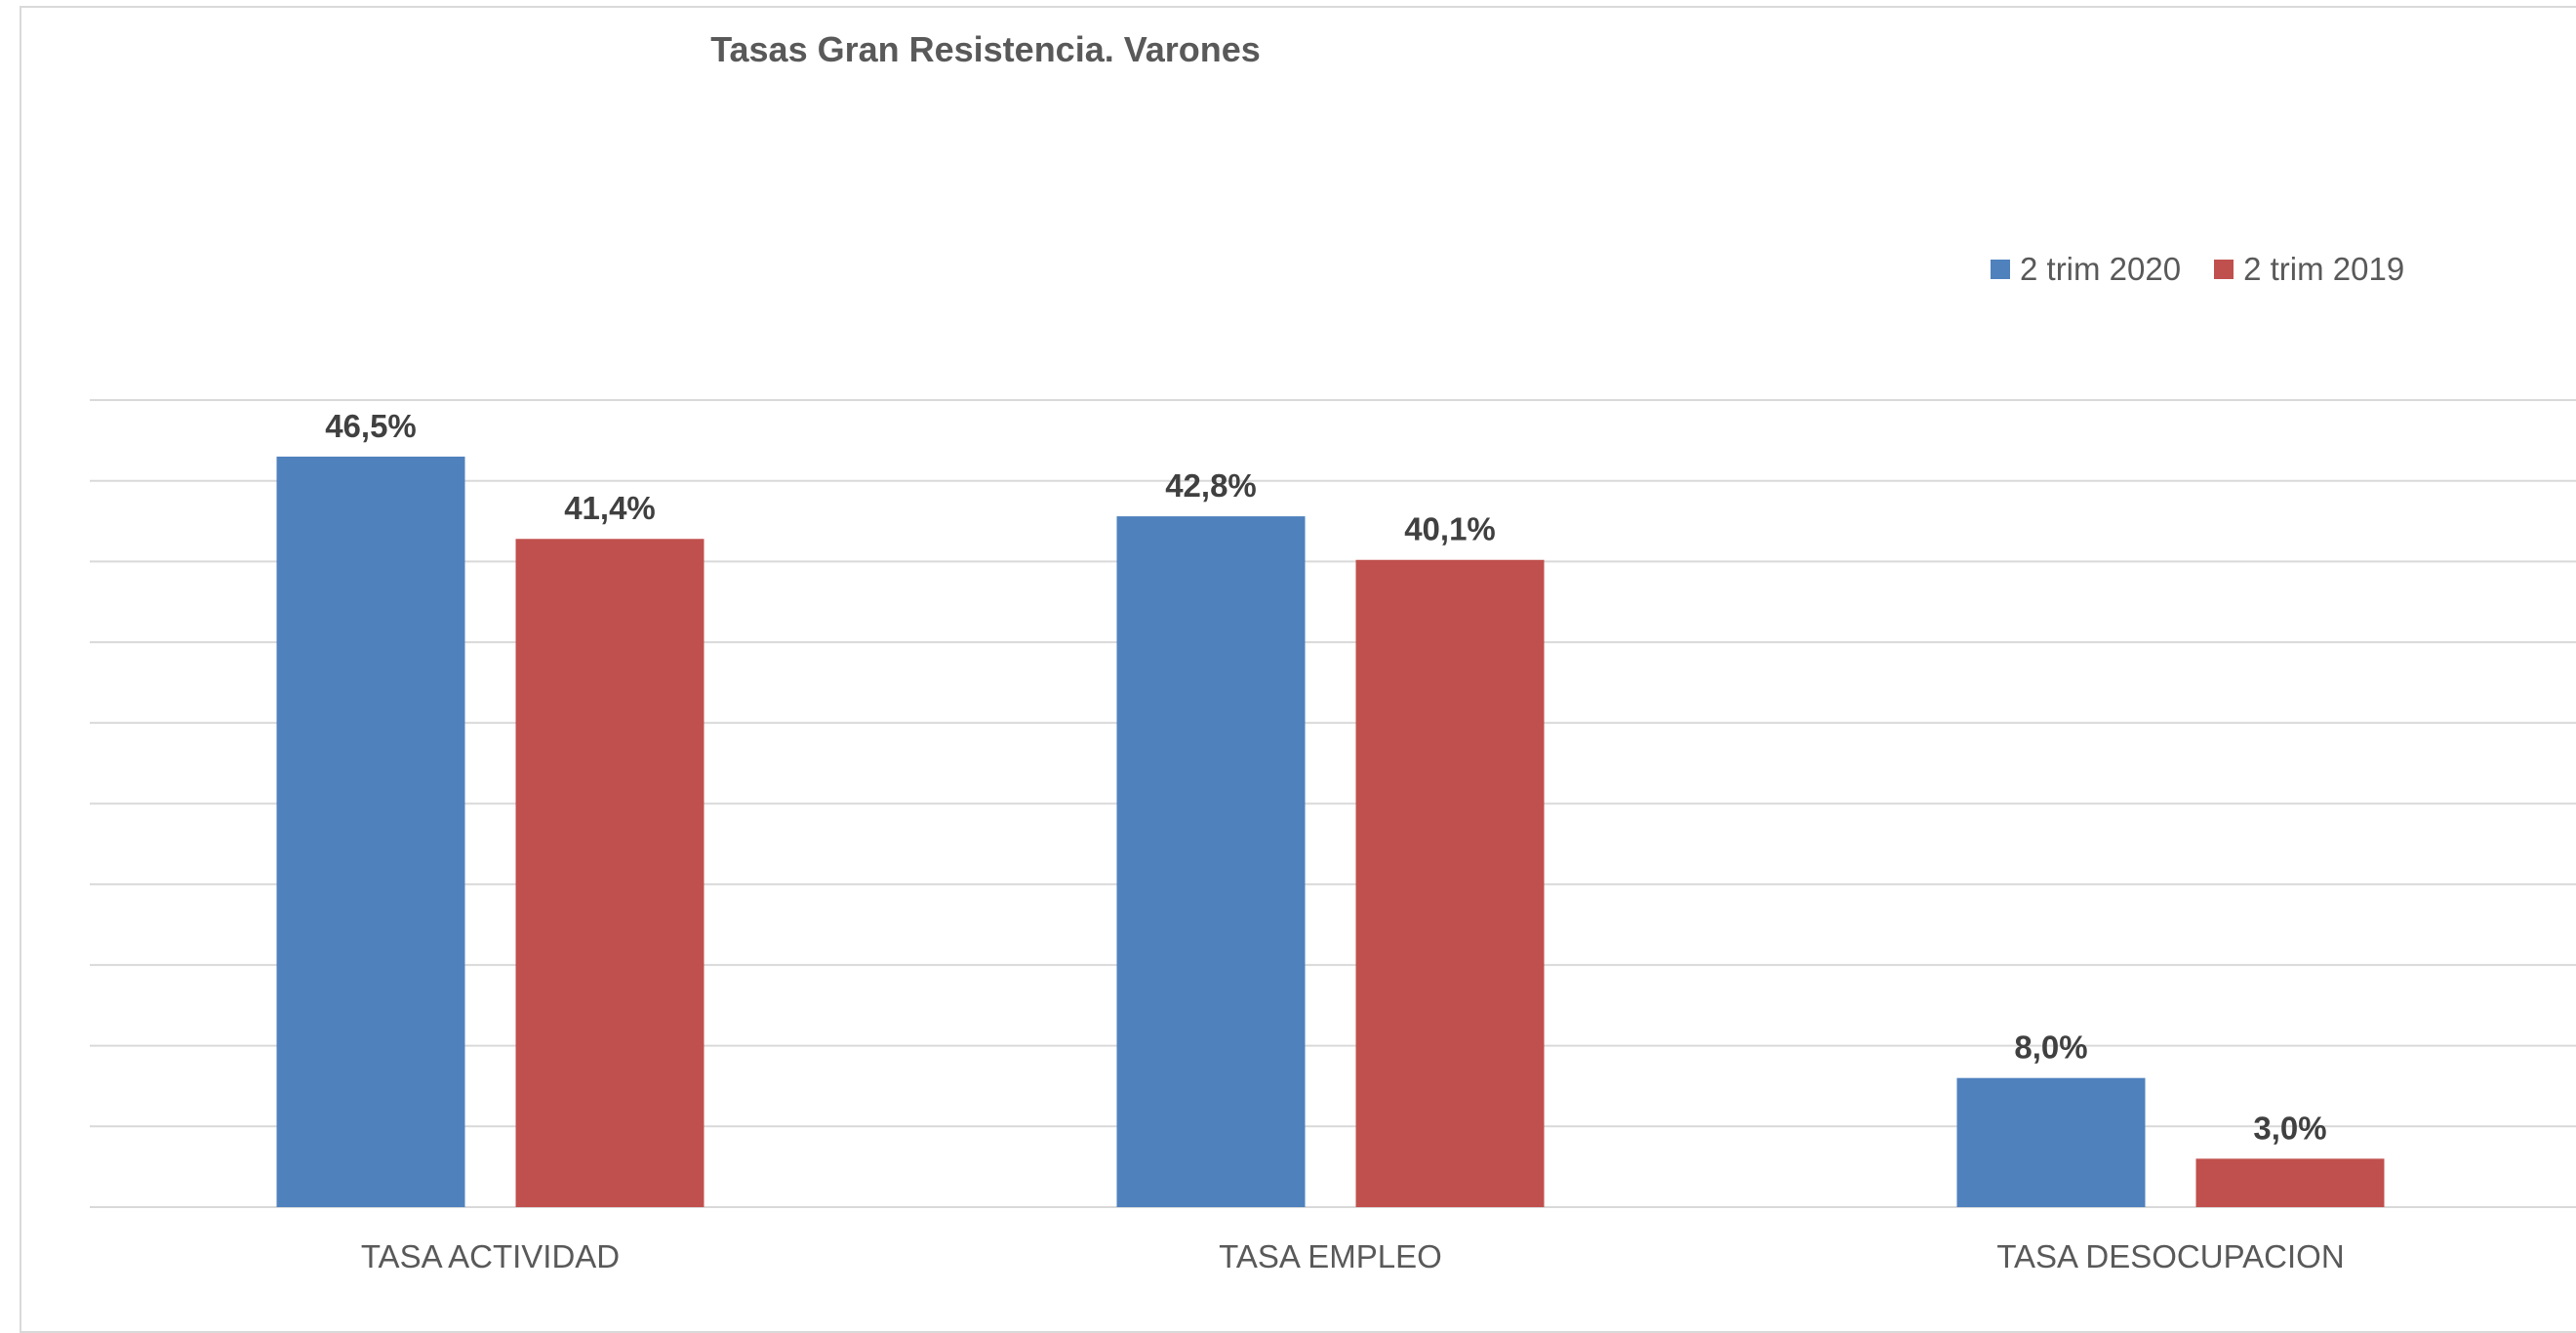 The height and width of the screenshot is (1333, 2576). I want to click on data-label-series-1: 3,0%, so click(2289, 1128).